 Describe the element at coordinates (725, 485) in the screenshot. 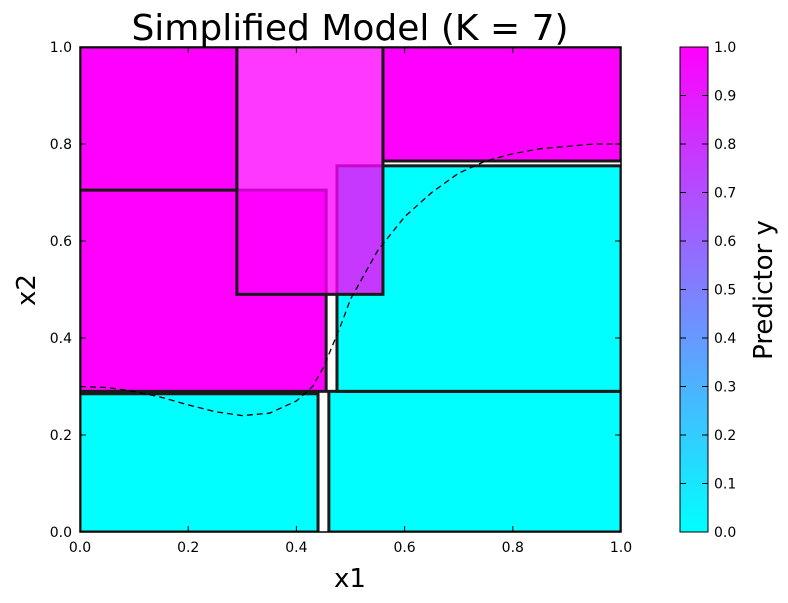

I see `colorbar-tick-label: 0.1` at that location.